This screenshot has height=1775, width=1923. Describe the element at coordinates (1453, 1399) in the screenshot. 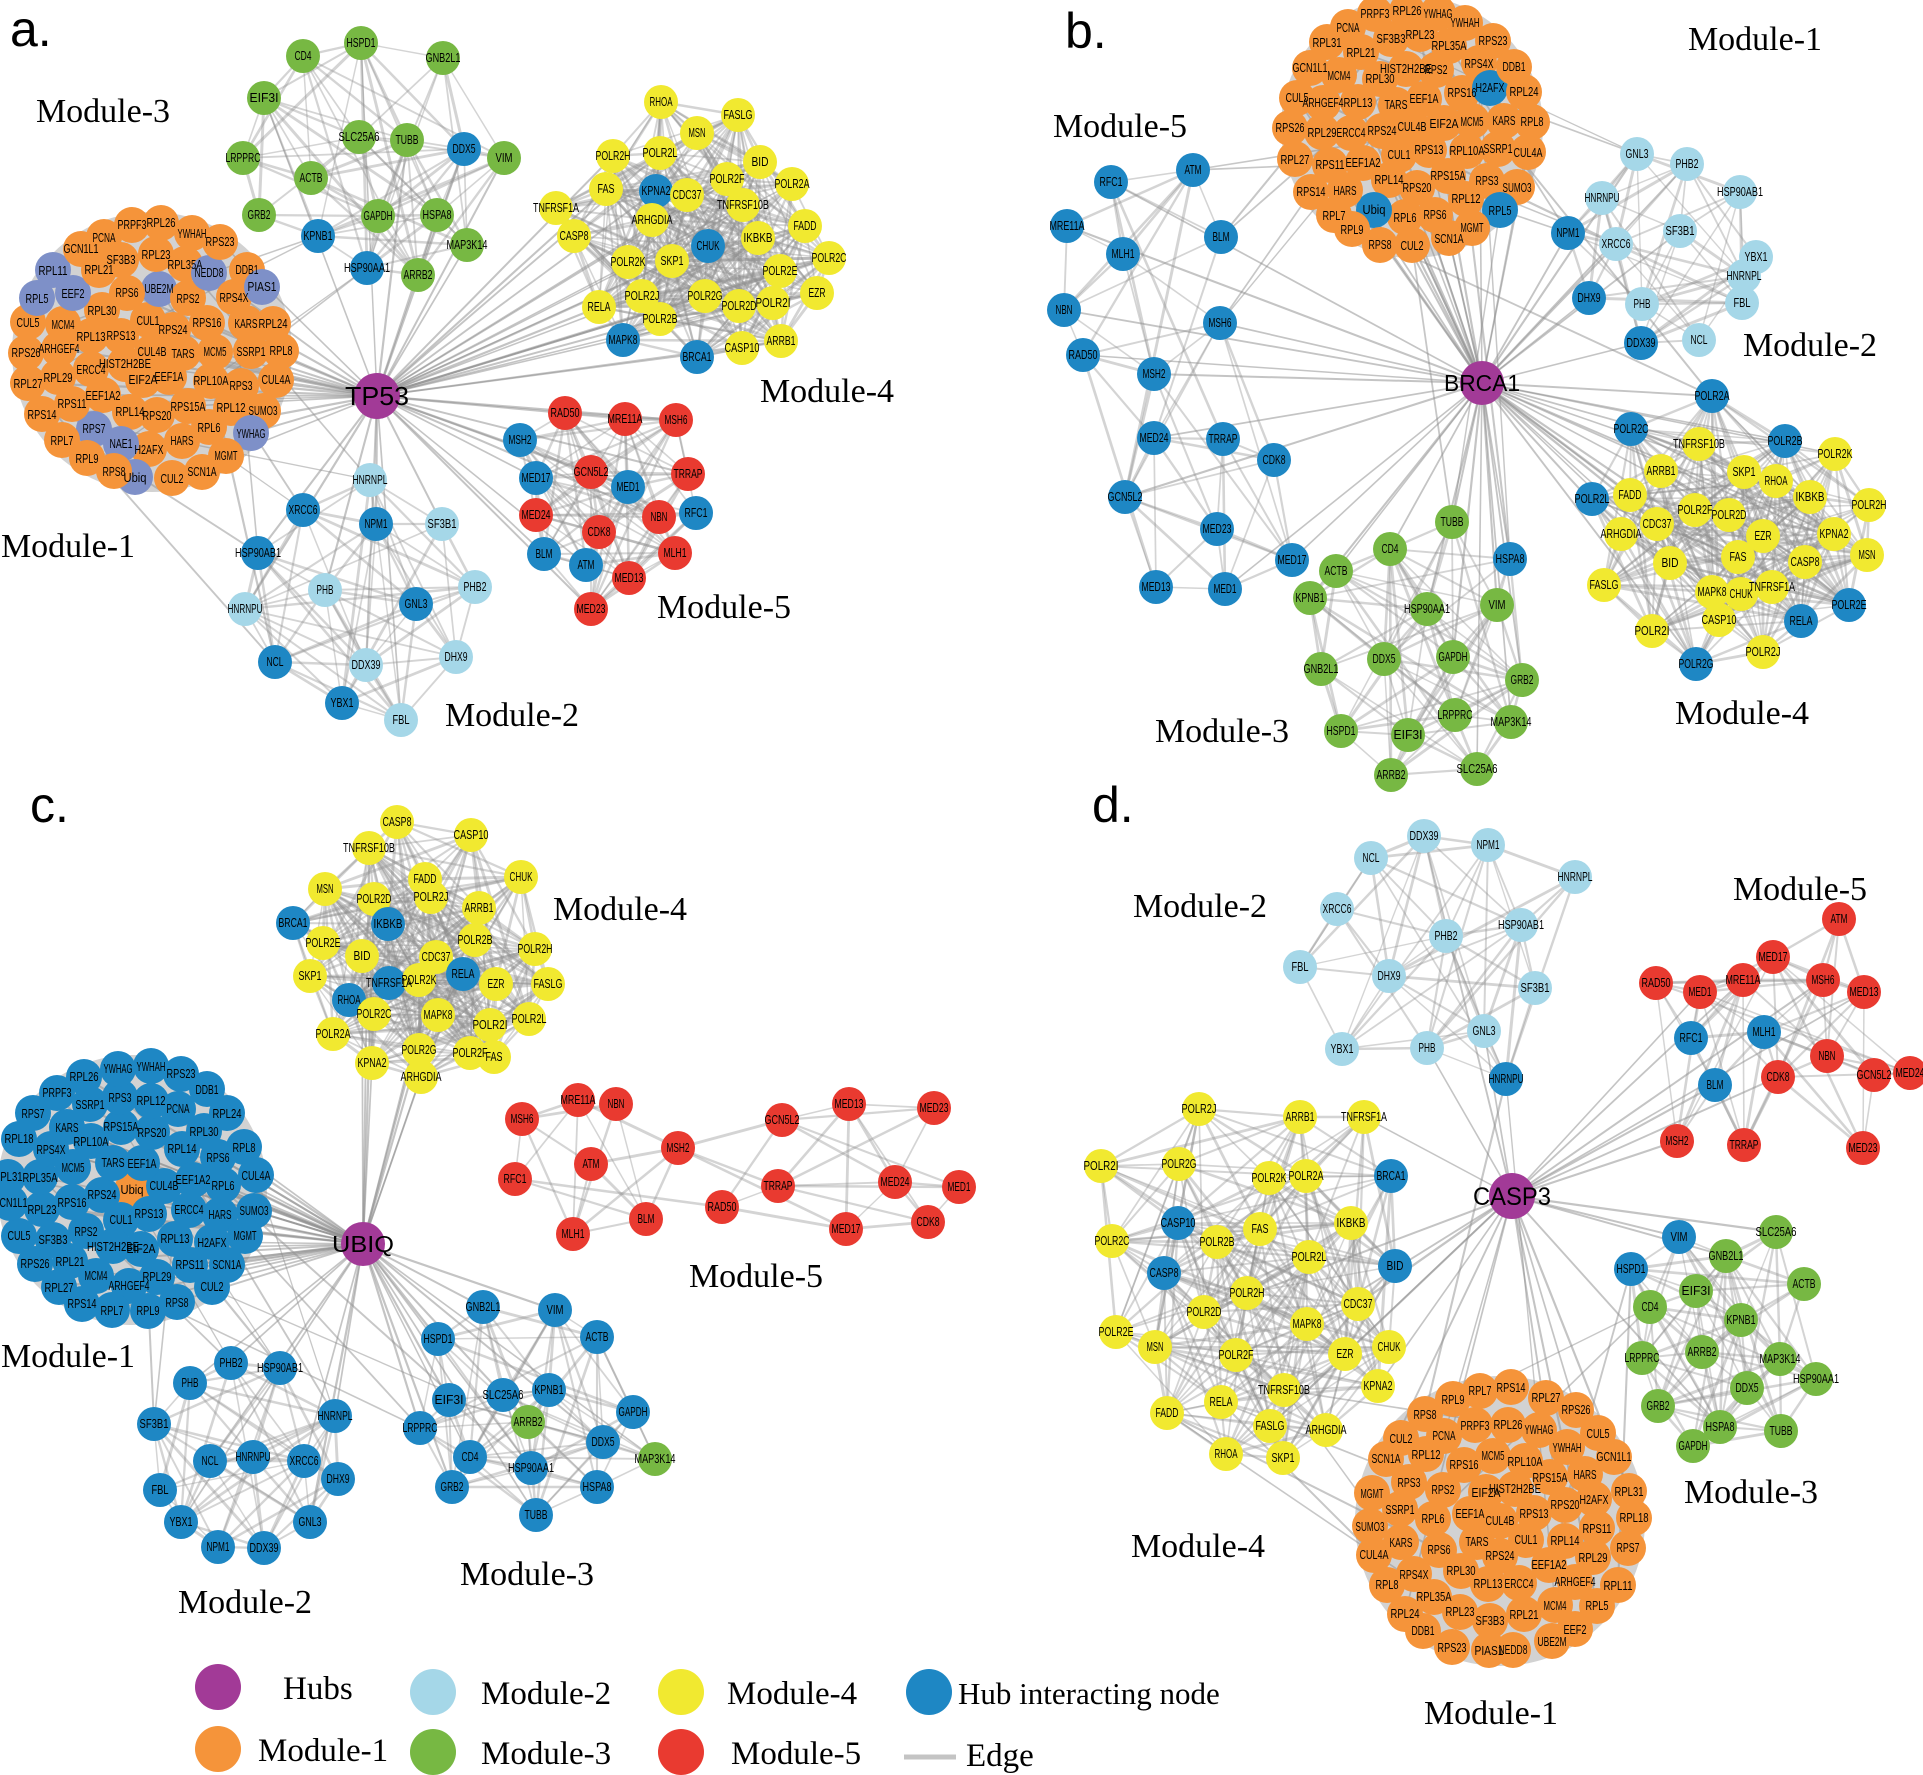

I see `svg-text: RPL9` at that location.